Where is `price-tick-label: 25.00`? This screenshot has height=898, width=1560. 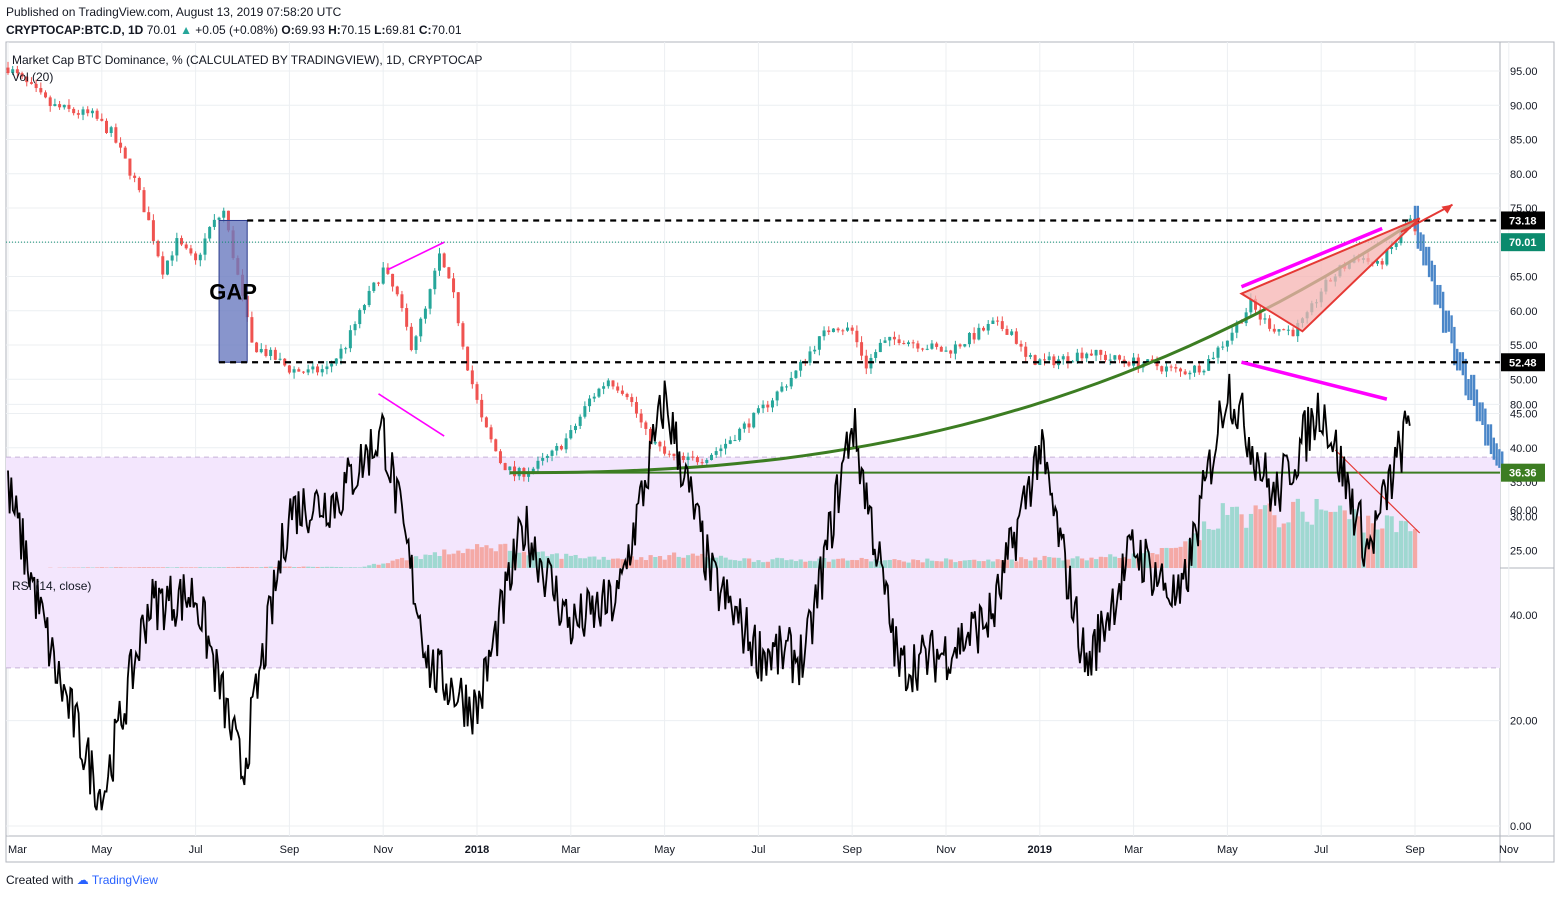 price-tick-label: 25.00 is located at coordinates (1524, 552).